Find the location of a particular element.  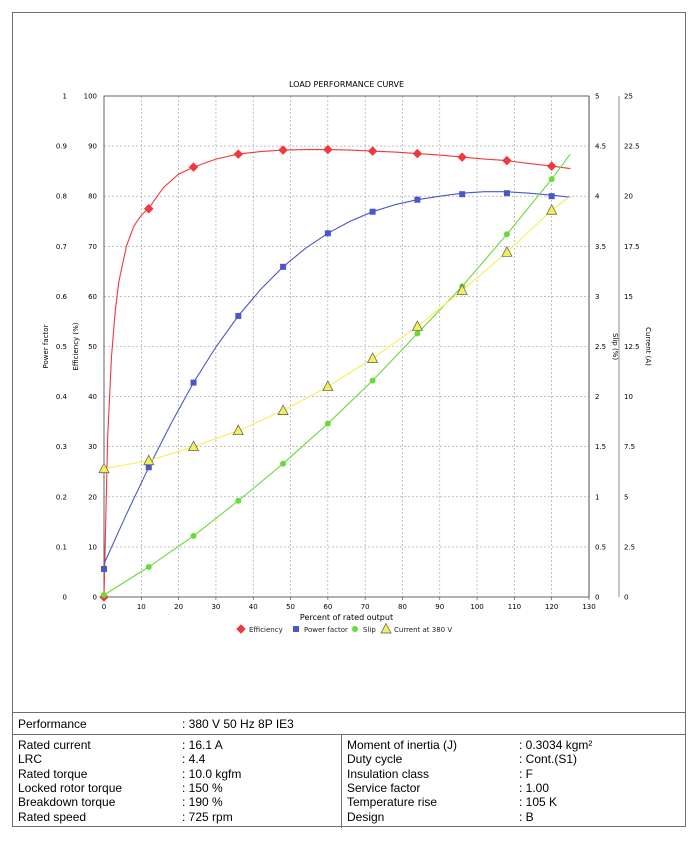

y-tick-label: 22.5 is located at coordinates (632, 147).